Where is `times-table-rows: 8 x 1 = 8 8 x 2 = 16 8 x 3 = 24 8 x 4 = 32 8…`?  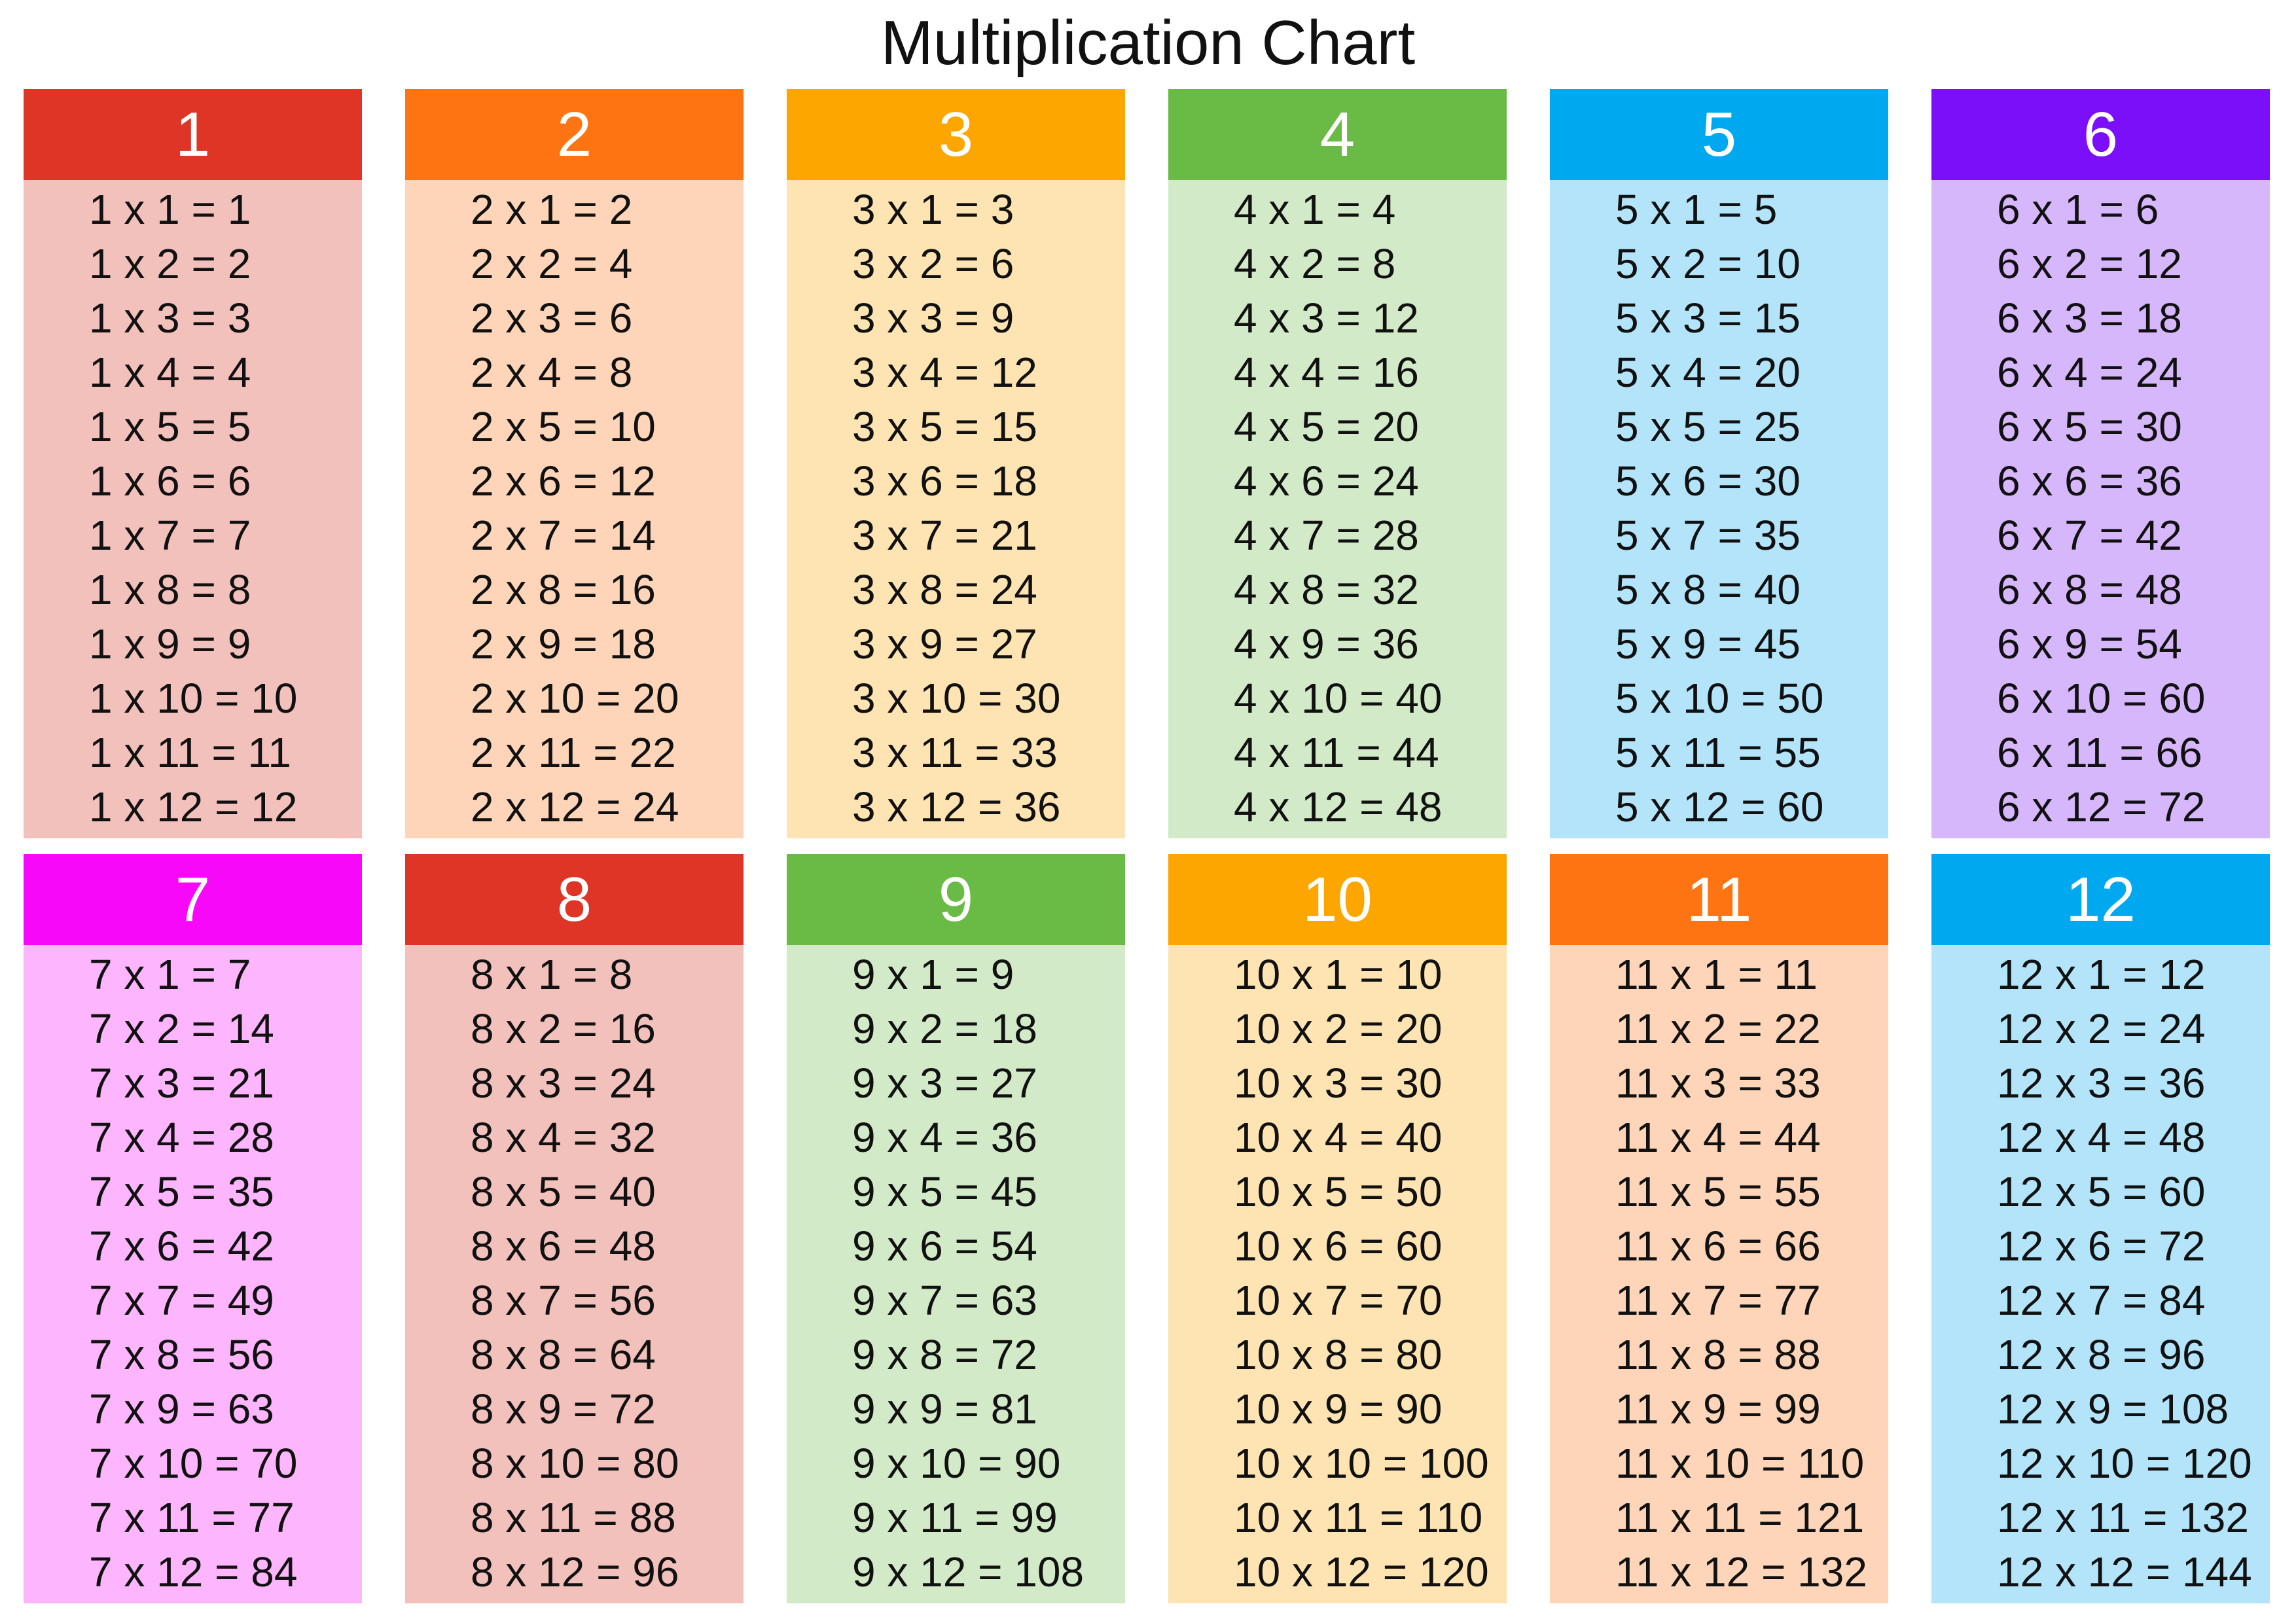
times-table-rows: 8 x 1 = 8 8 x 2 = 16 8 x 3 = 24 8 x 4 = 32 8… is located at coordinates (574, 1272).